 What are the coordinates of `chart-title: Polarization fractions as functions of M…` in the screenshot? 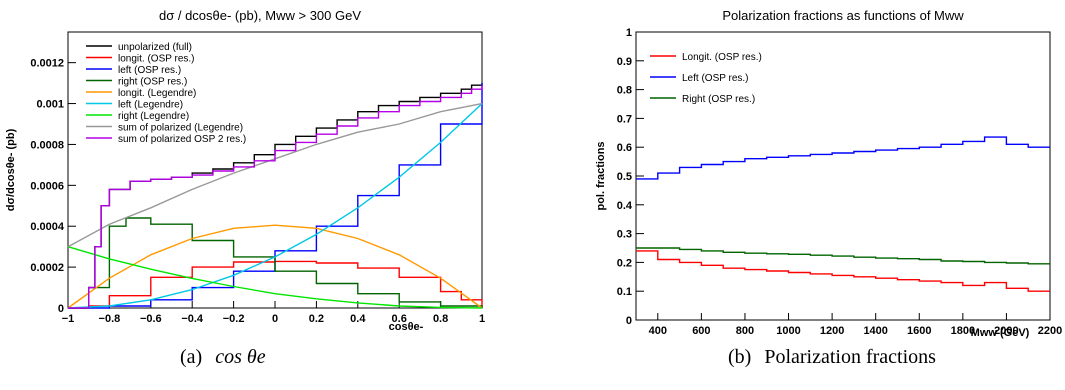 It's located at (843, 15).